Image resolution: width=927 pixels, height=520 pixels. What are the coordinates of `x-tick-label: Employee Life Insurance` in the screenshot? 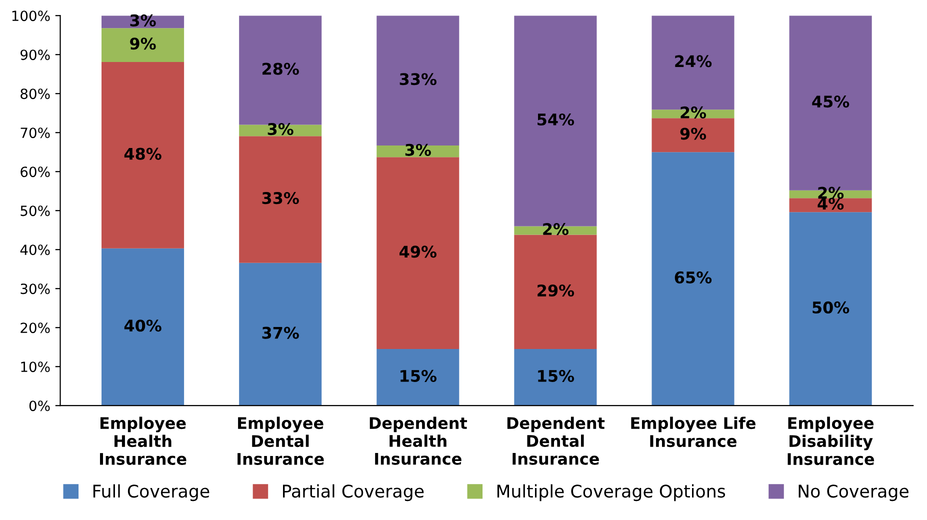 It's located at (693, 432).